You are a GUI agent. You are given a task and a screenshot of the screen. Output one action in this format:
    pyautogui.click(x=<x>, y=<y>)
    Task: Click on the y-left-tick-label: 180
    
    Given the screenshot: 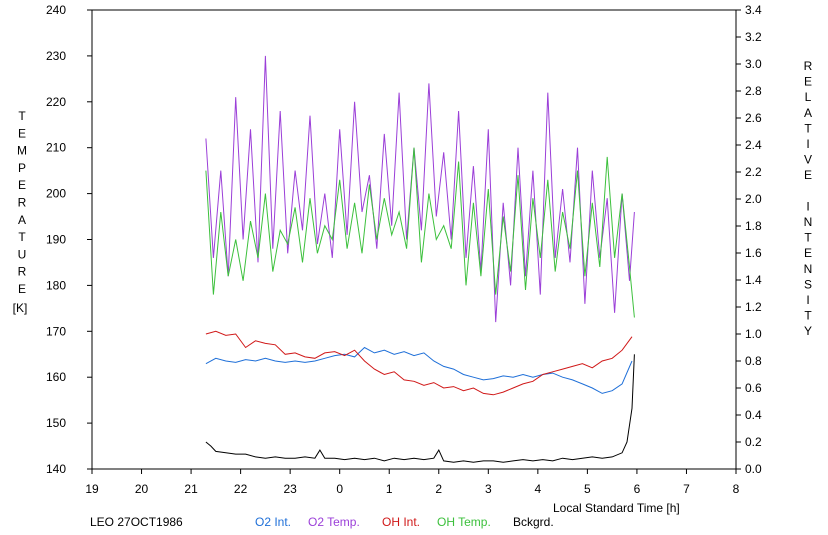 What is the action you would take?
    pyautogui.click(x=56, y=285)
    